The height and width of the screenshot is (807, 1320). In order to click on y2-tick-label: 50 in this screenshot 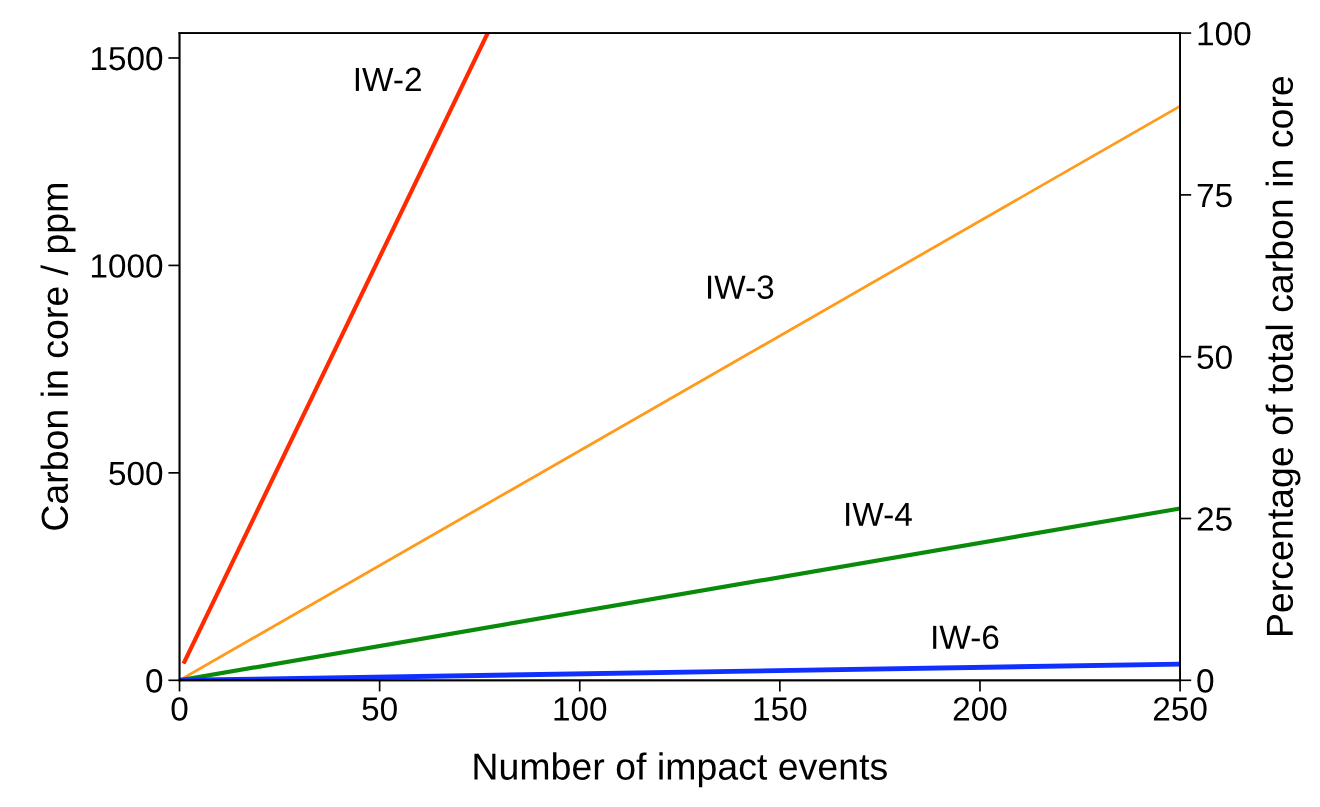, I will do `click(1214, 357)`.